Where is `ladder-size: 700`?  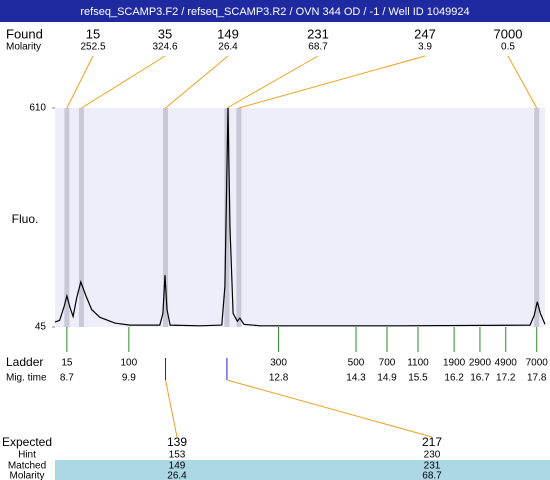 ladder-size: 700 is located at coordinates (387, 363).